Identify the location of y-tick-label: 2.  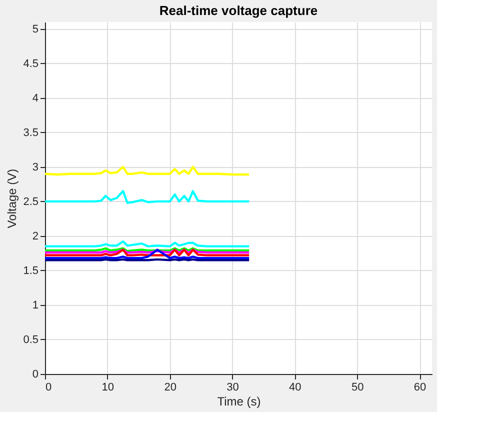
(35, 236).